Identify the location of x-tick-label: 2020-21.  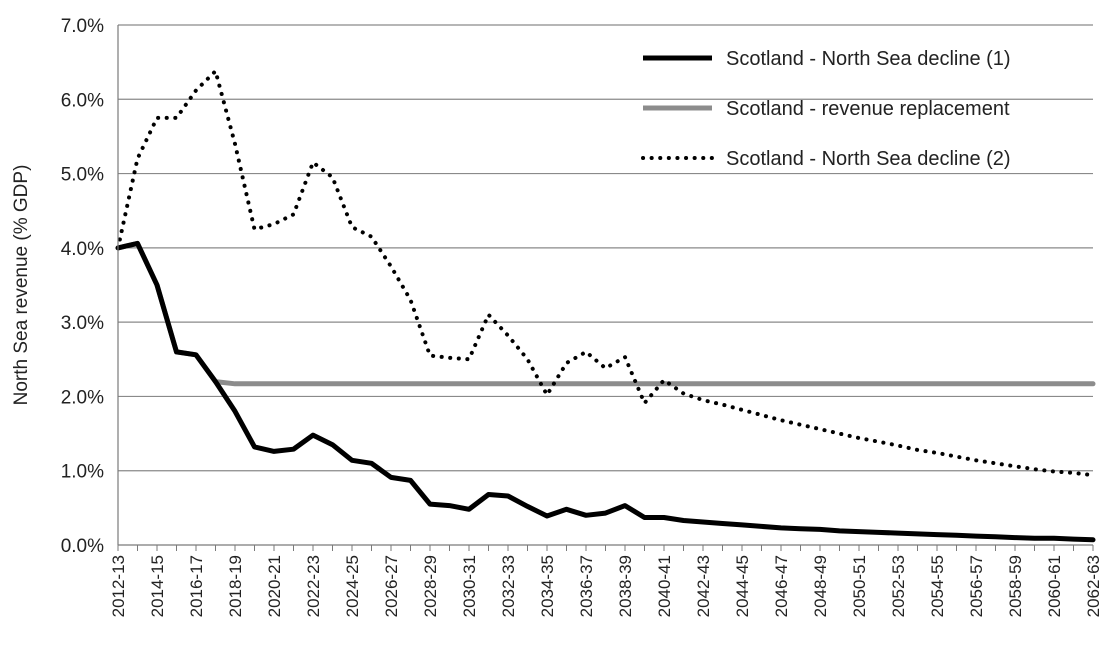
(274, 586).